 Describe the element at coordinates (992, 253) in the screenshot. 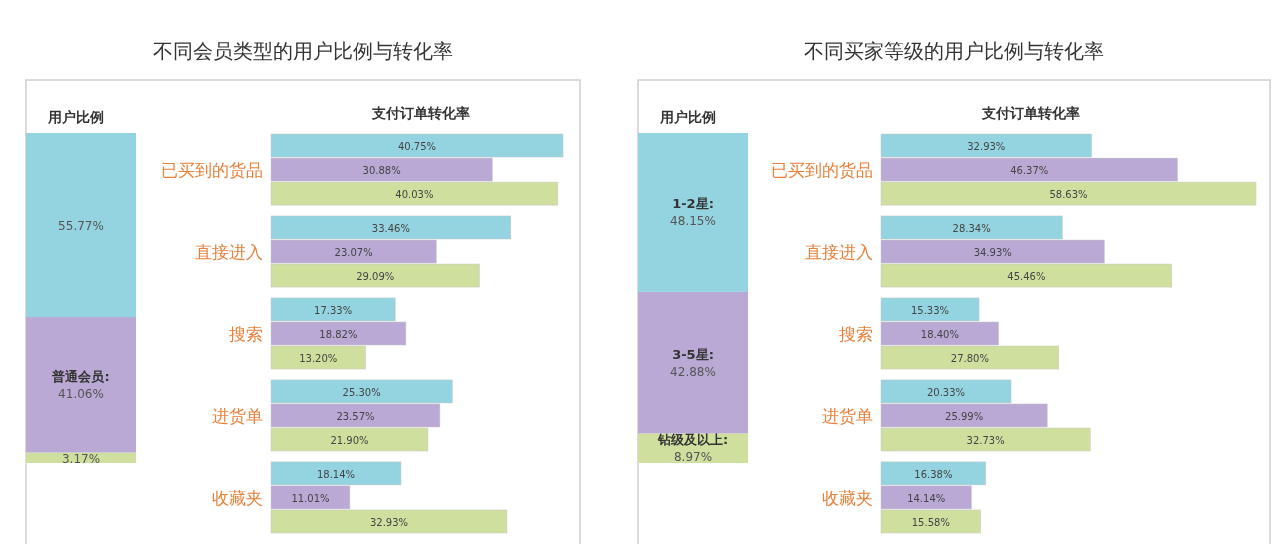

I see `data-label: 34.93%` at that location.